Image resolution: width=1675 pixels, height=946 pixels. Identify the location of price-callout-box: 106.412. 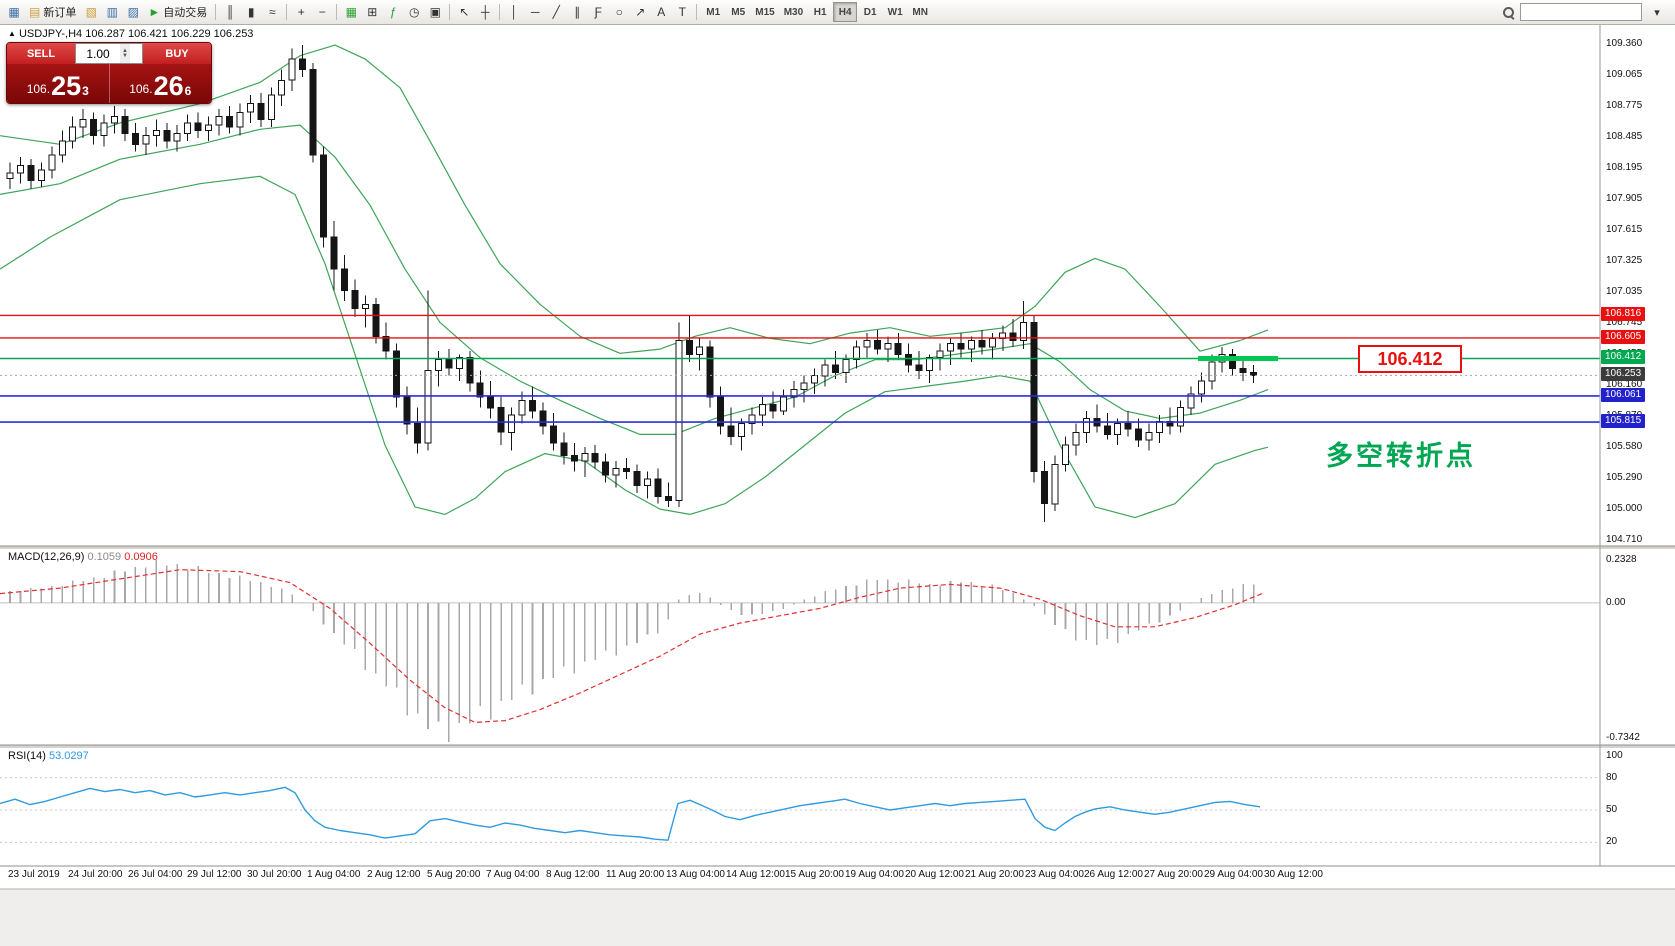
(1410, 359).